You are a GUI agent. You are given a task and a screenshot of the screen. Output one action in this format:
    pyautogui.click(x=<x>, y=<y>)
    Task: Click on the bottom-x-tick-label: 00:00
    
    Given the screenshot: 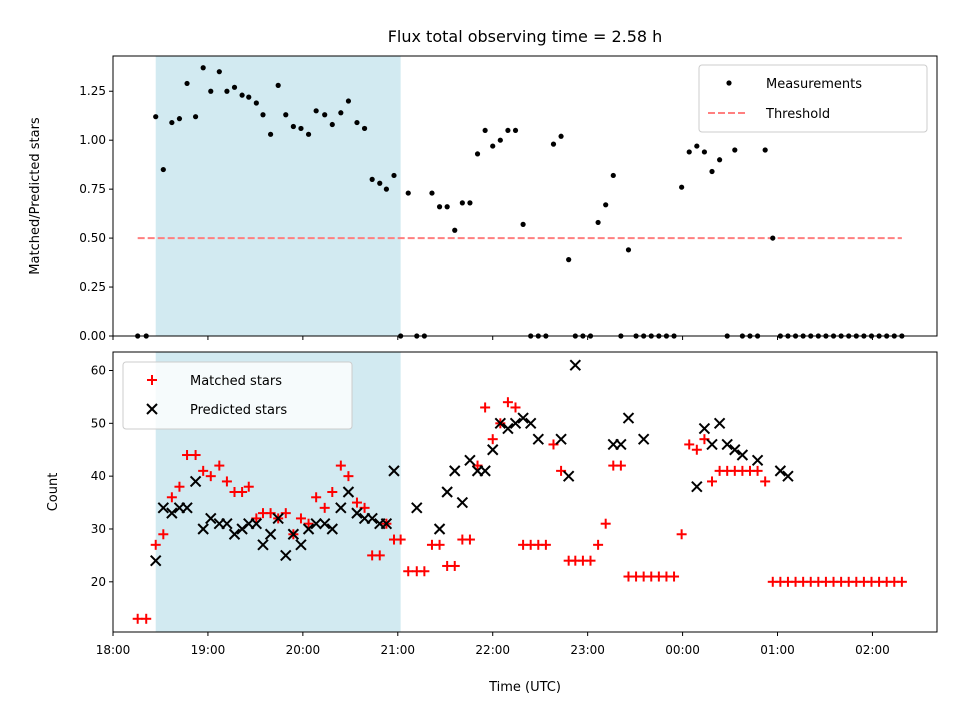 What is the action you would take?
    pyautogui.click(x=682, y=650)
    